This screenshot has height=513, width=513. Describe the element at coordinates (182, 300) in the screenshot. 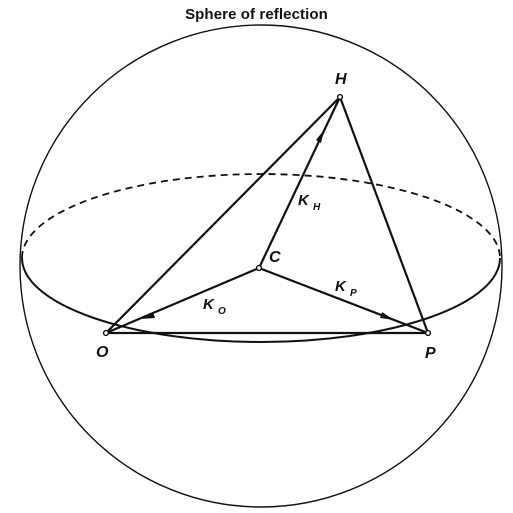

I see `vector-k-o` at that location.